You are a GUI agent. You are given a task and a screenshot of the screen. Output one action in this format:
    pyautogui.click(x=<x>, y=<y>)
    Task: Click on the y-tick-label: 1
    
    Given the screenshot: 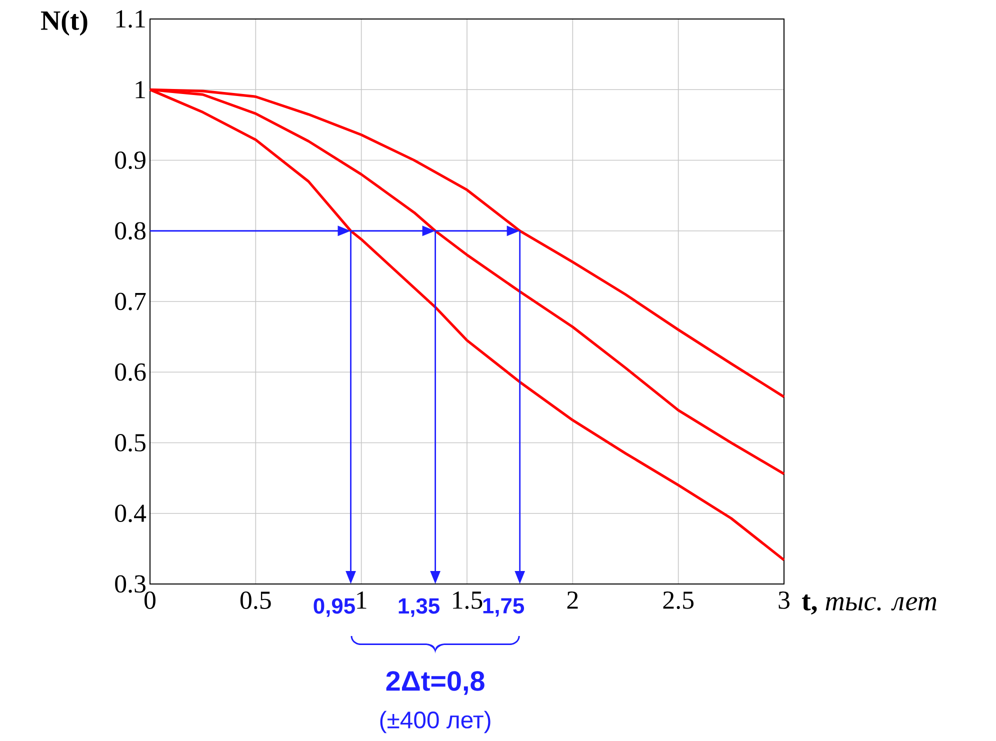 What is the action you would take?
    pyautogui.click(x=140, y=89)
    